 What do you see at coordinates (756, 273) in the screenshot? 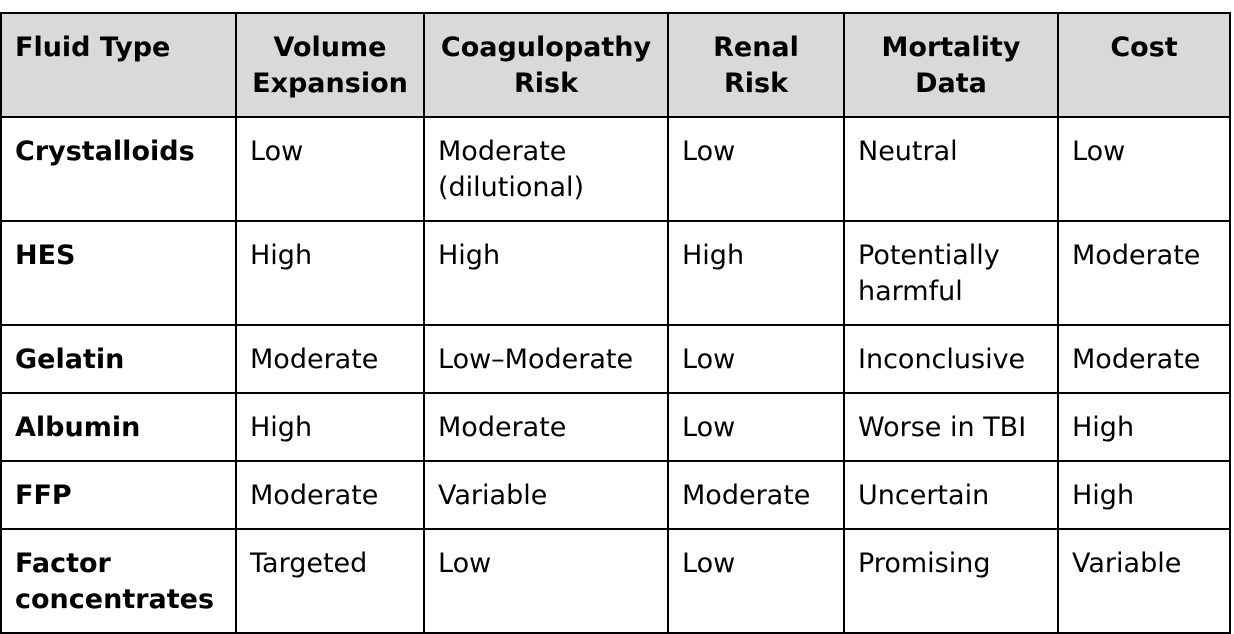
I see `renal-risk-cell: High` at bounding box center [756, 273].